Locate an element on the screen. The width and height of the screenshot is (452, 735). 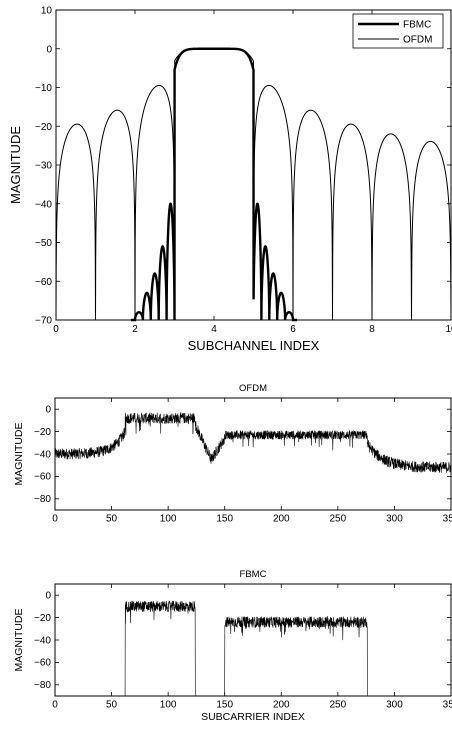
legend-label-ofdm: OFDM is located at coordinates (417, 40).